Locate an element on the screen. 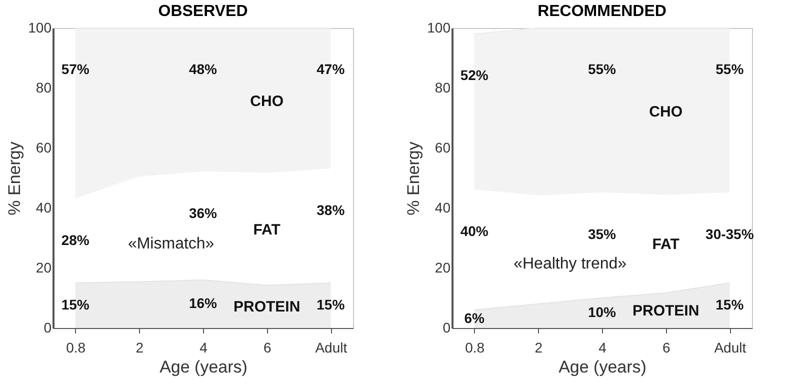  data-label: 48% is located at coordinates (203, 69).